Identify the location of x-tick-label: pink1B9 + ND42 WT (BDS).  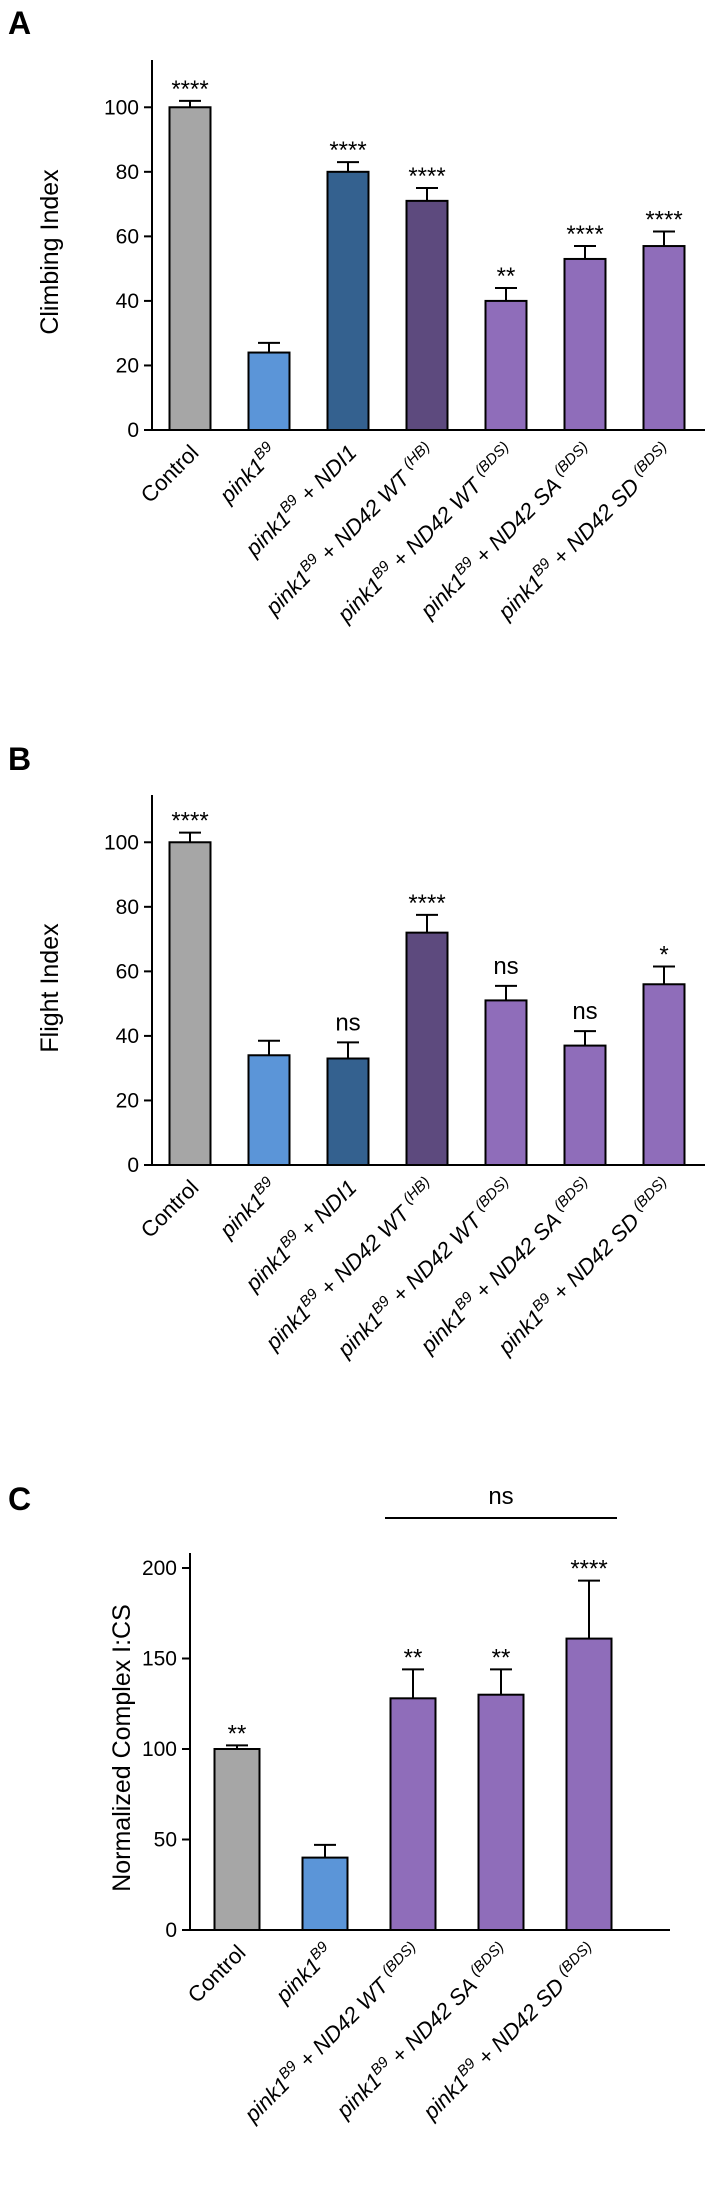
(331, 2032).